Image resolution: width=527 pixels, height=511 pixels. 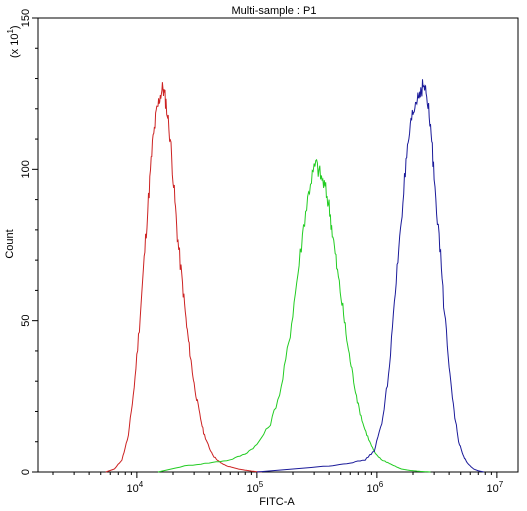 I want to click on y-tick-label: 50, so click(x=26, y=321).